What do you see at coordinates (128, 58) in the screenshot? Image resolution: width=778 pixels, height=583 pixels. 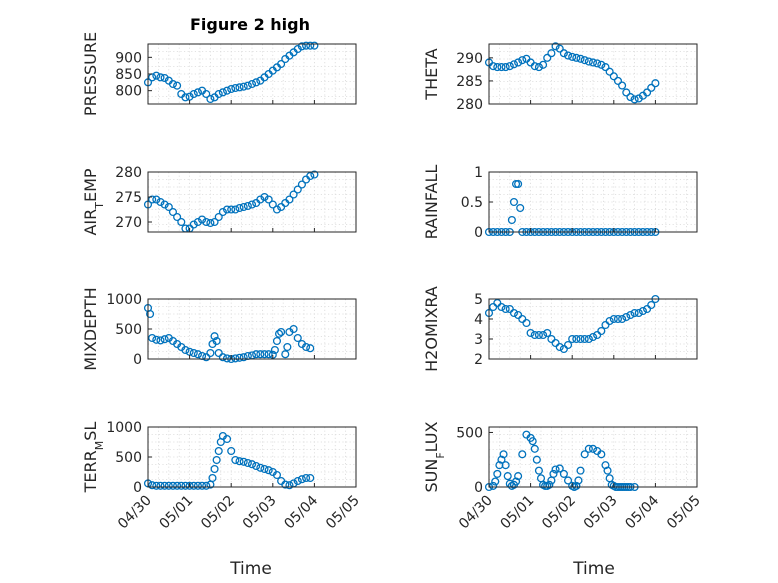 I see `y-tick-label: 900` at bounding box center [128, 58].